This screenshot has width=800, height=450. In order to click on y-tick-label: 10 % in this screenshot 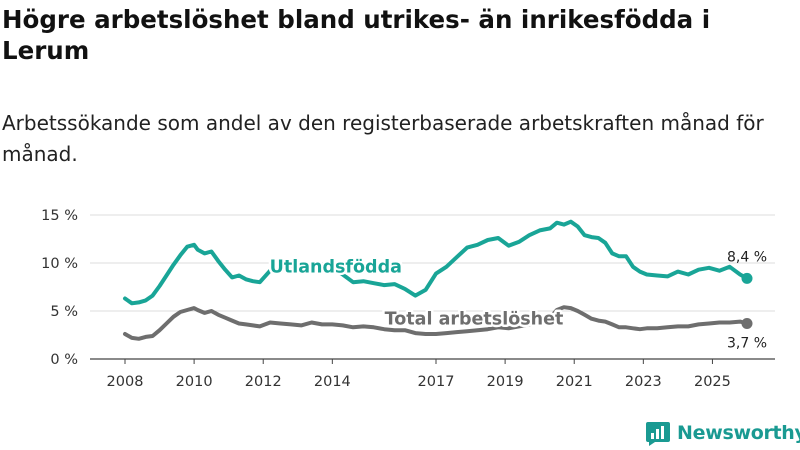, I will do `click(59, 264)`.